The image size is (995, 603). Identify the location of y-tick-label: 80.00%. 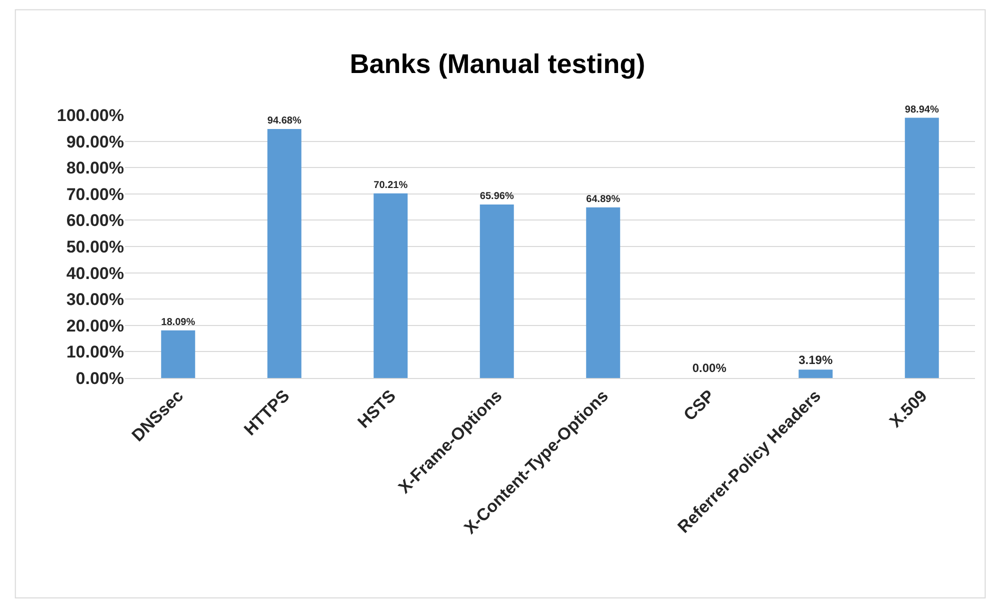
(95, 168).